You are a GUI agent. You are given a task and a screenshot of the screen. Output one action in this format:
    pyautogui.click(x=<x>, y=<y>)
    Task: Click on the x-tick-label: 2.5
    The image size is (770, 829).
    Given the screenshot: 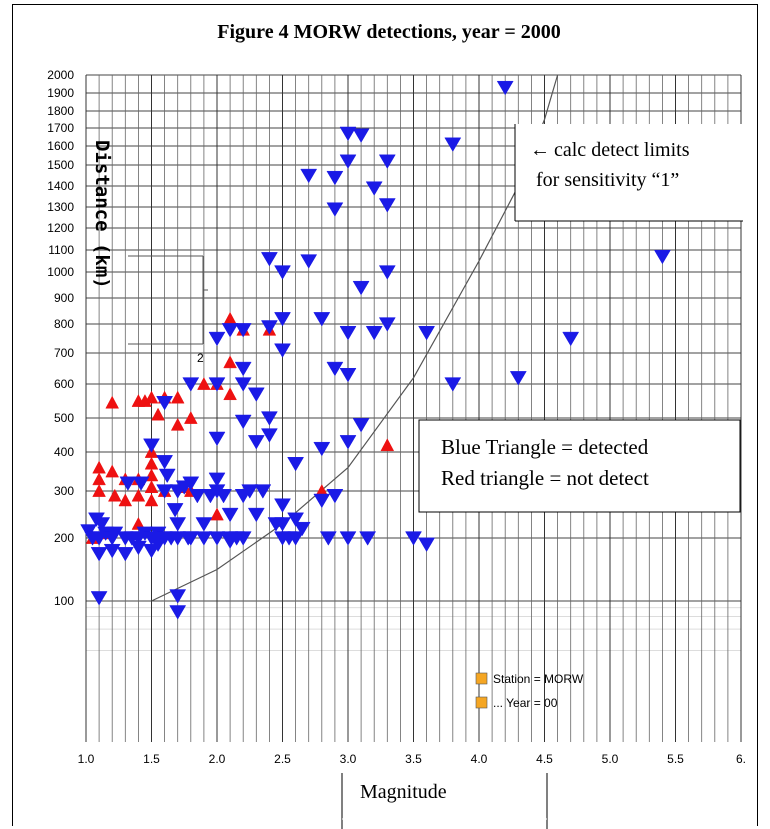 What is the action you would take?
    pyautogui.click(x=282, y=759)
    